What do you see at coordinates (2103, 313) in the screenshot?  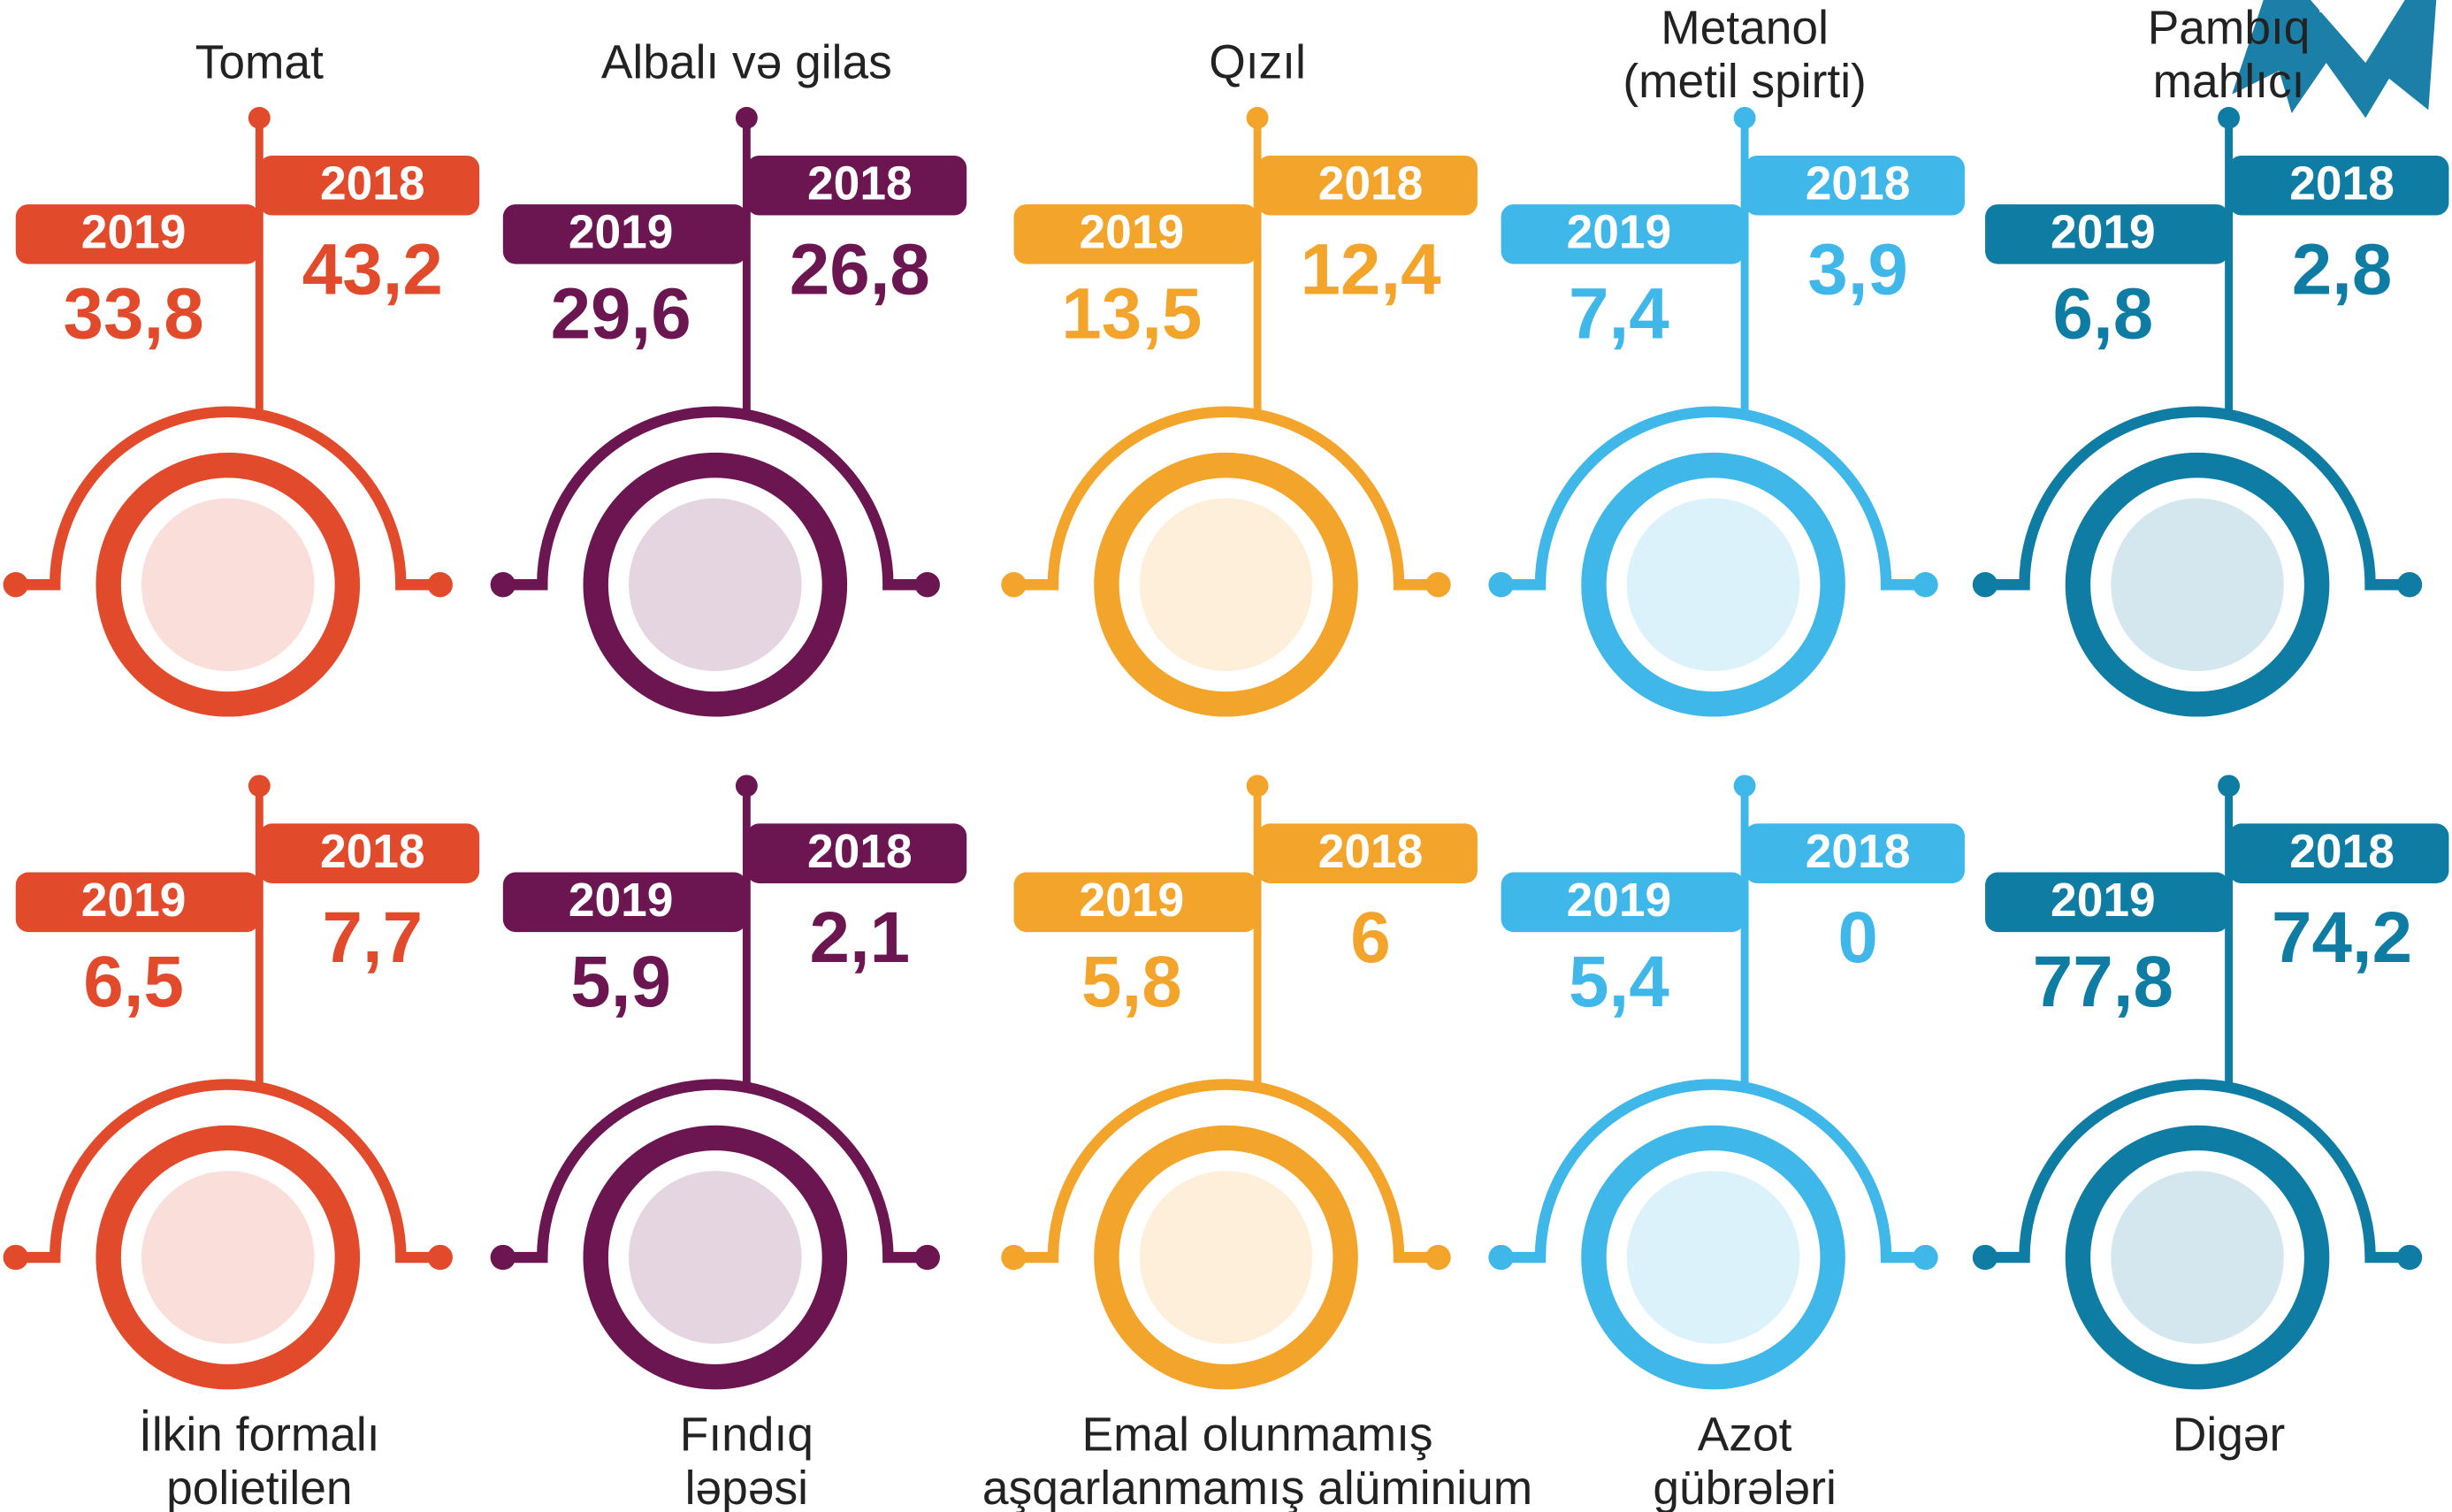 I see `value: 6,8` at bounding box center [2103, 313].